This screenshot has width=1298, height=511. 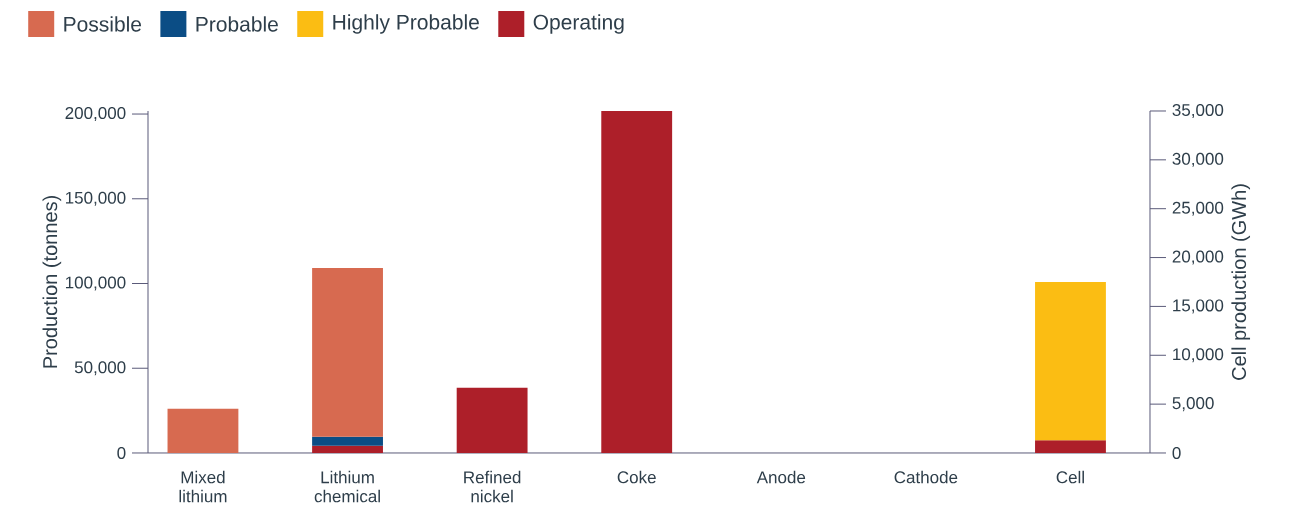 I want to click on legend-label: Possible, so click(x=103, y=24).